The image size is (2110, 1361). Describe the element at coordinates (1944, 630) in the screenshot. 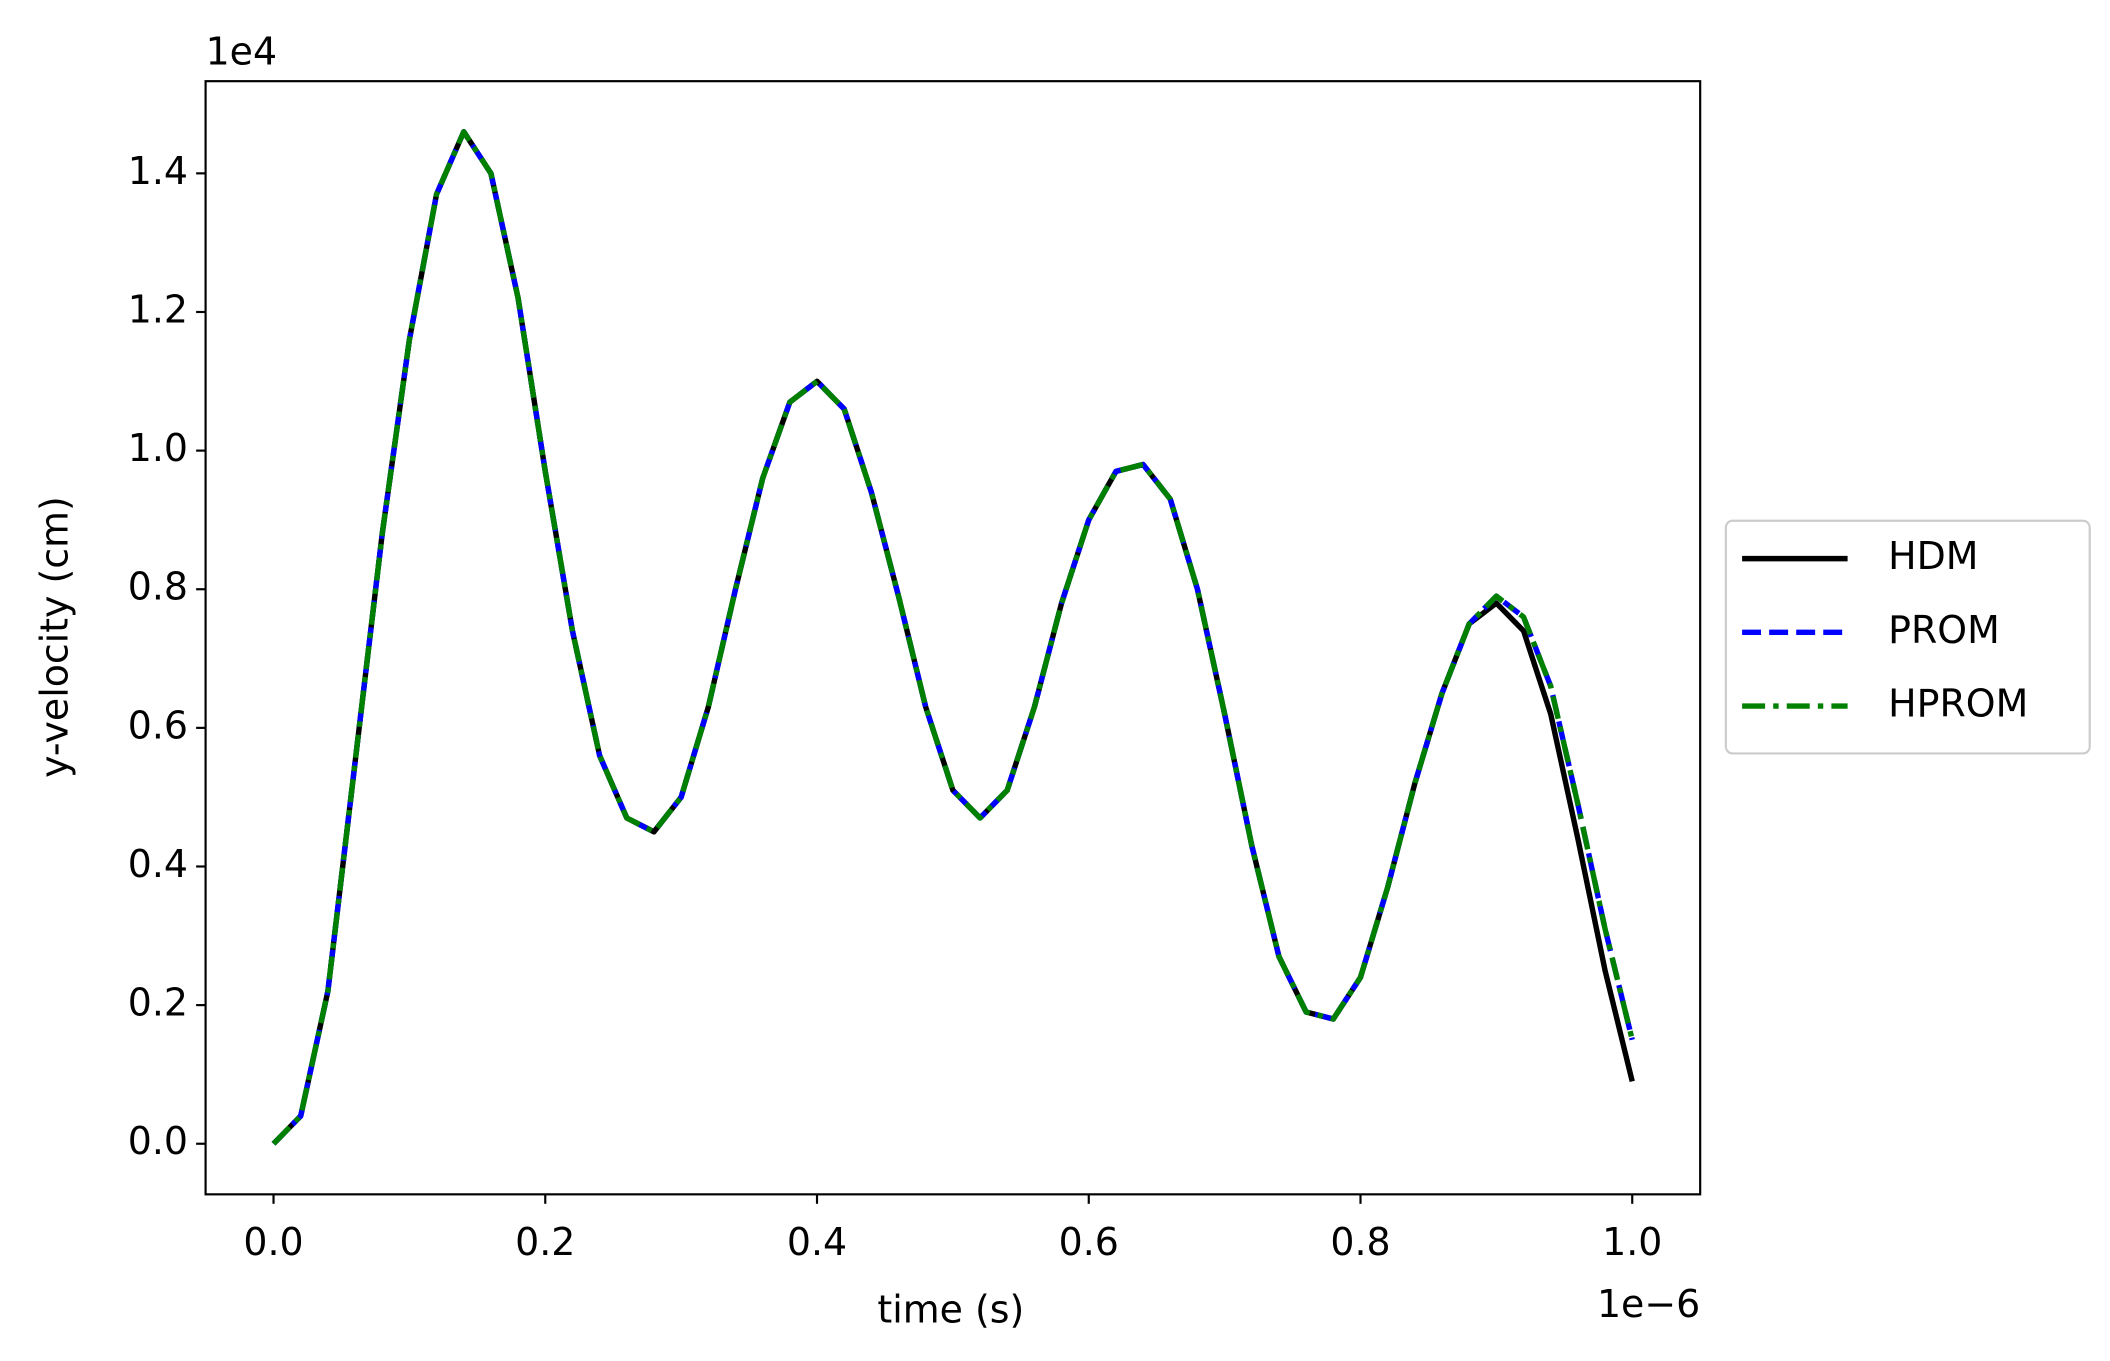

I see `legend-label: PROM` at that location.